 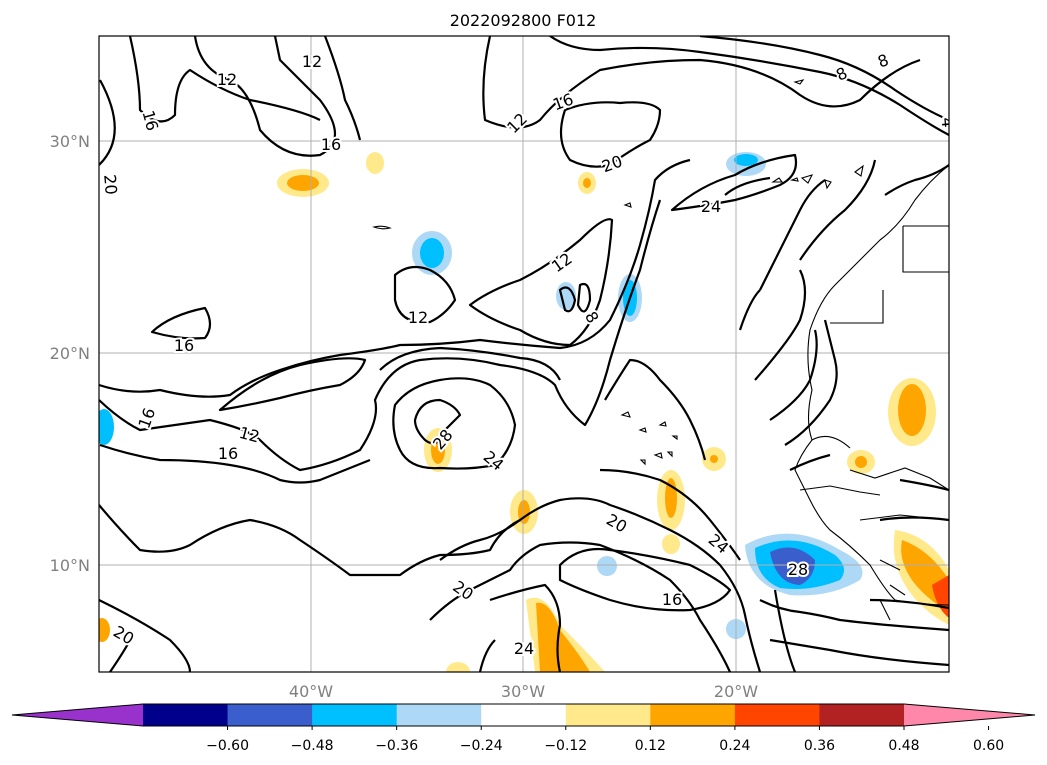 I want to click on latitude-labels: 30°N 20°N 10°N, so click(x=70, y=353).